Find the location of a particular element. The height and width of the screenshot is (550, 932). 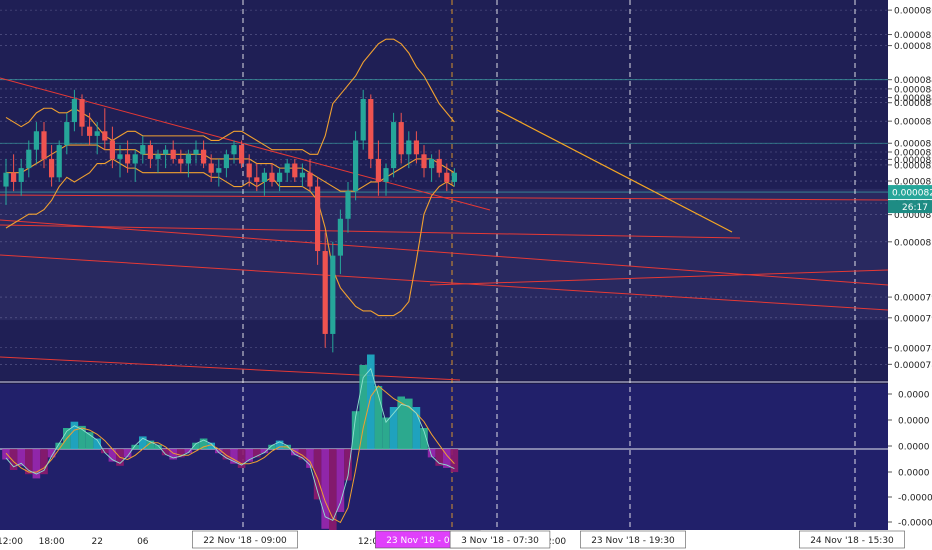

price-tick-label: 0.00008413 is located at coordinates (913, 99).